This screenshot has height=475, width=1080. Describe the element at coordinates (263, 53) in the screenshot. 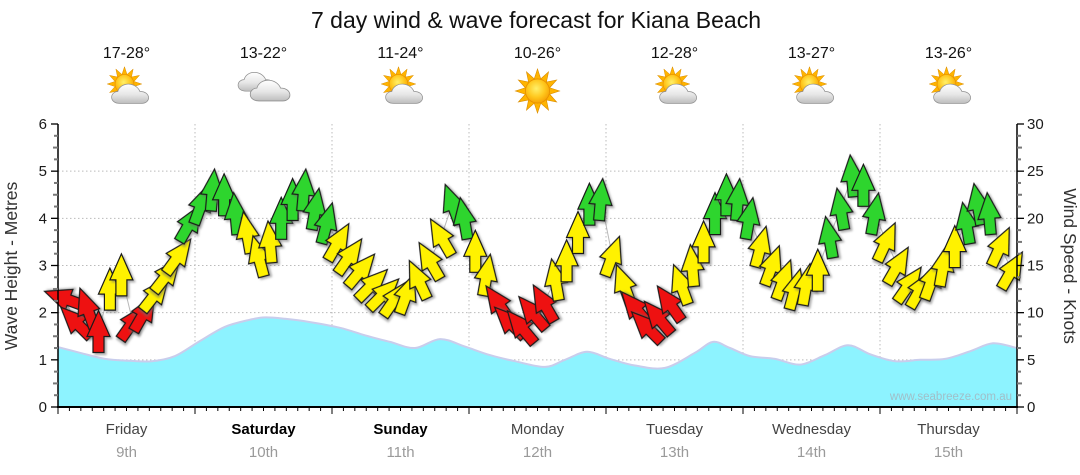

I see `temperature-range: 13-22°` at that location.